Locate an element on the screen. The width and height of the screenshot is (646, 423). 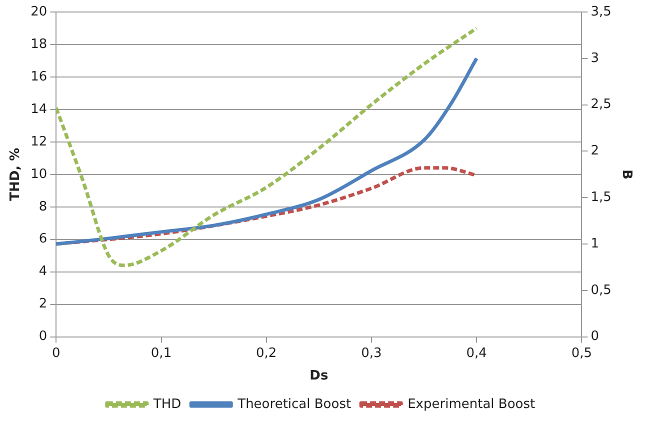
y-tick-label: 6 is located at coordinates (43, 239).